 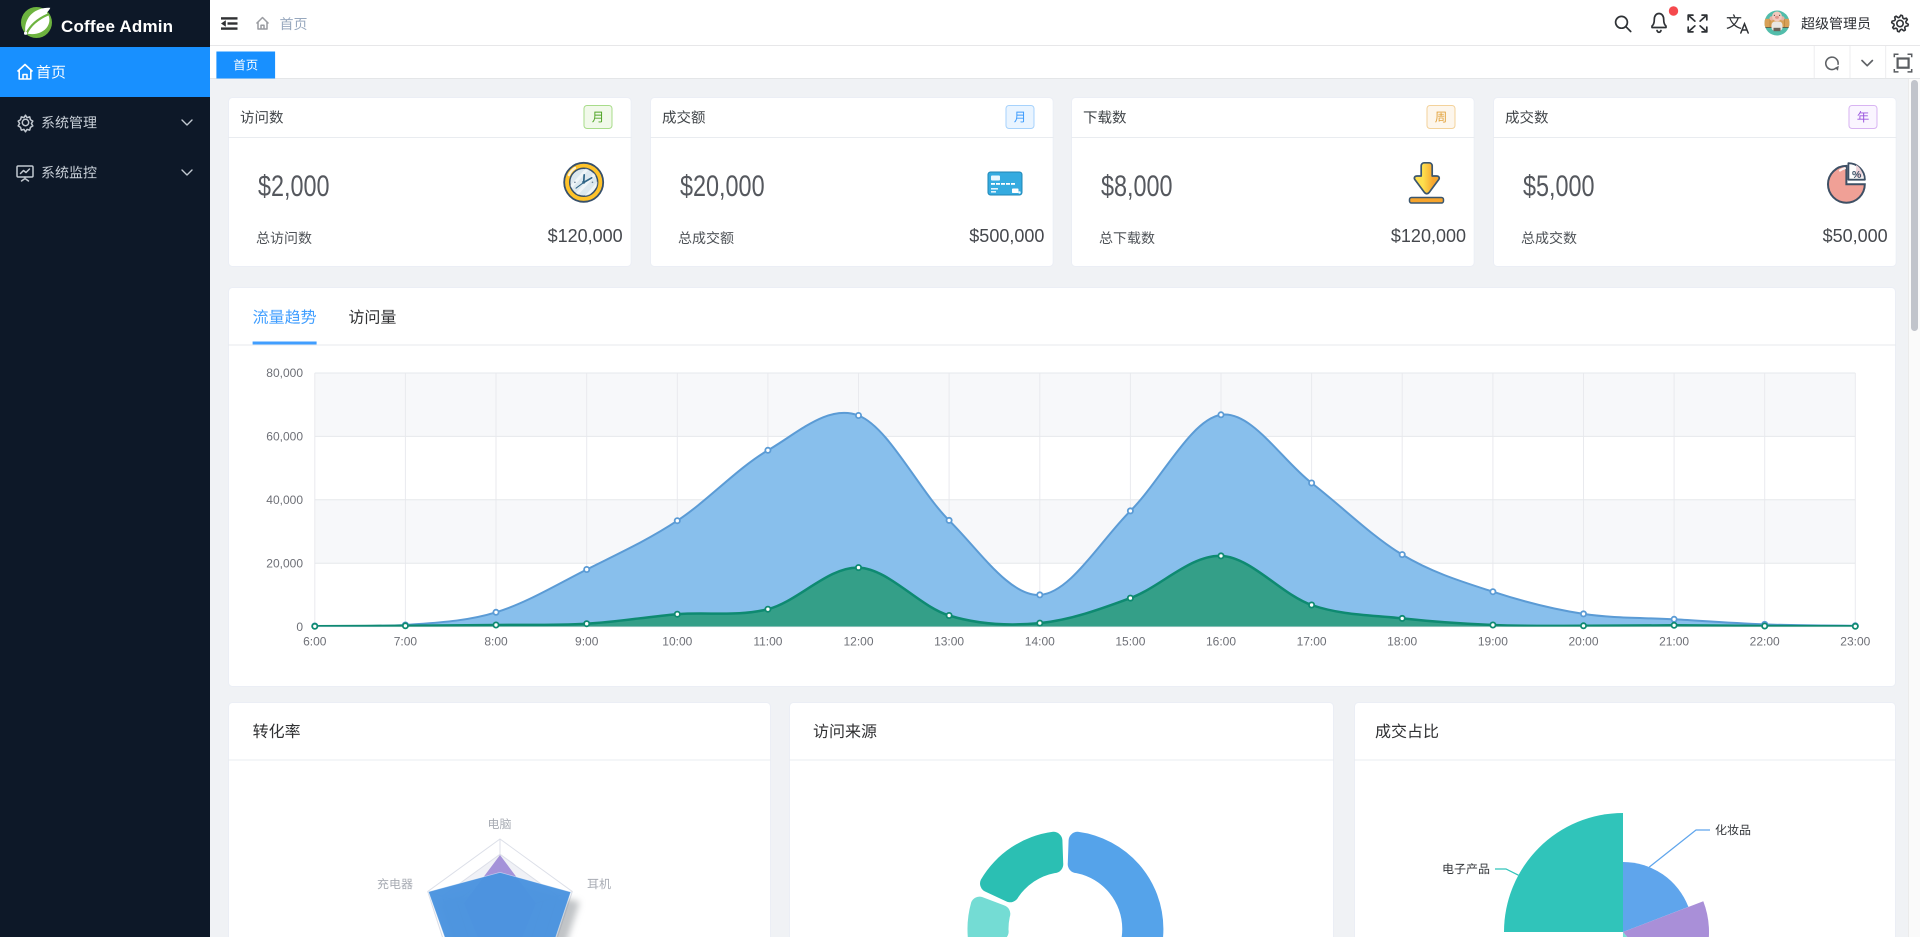 What do you see at coordinates (767, 642) in the screenshot?
I see `svg-text: 11:00` at bounding box center [767, 642].